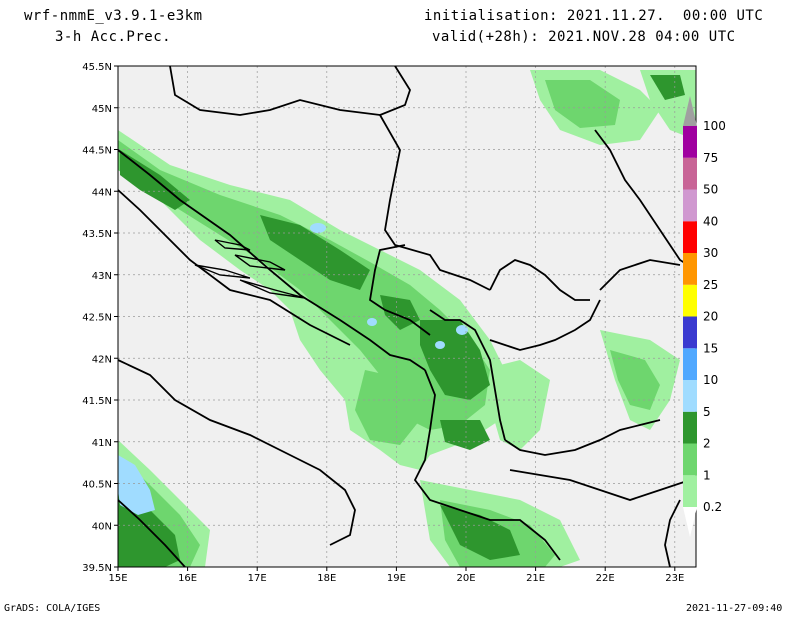  Describe the element at coordinates (707, 444) in the screenshot. I see `colorbar-label: 2` at that location.